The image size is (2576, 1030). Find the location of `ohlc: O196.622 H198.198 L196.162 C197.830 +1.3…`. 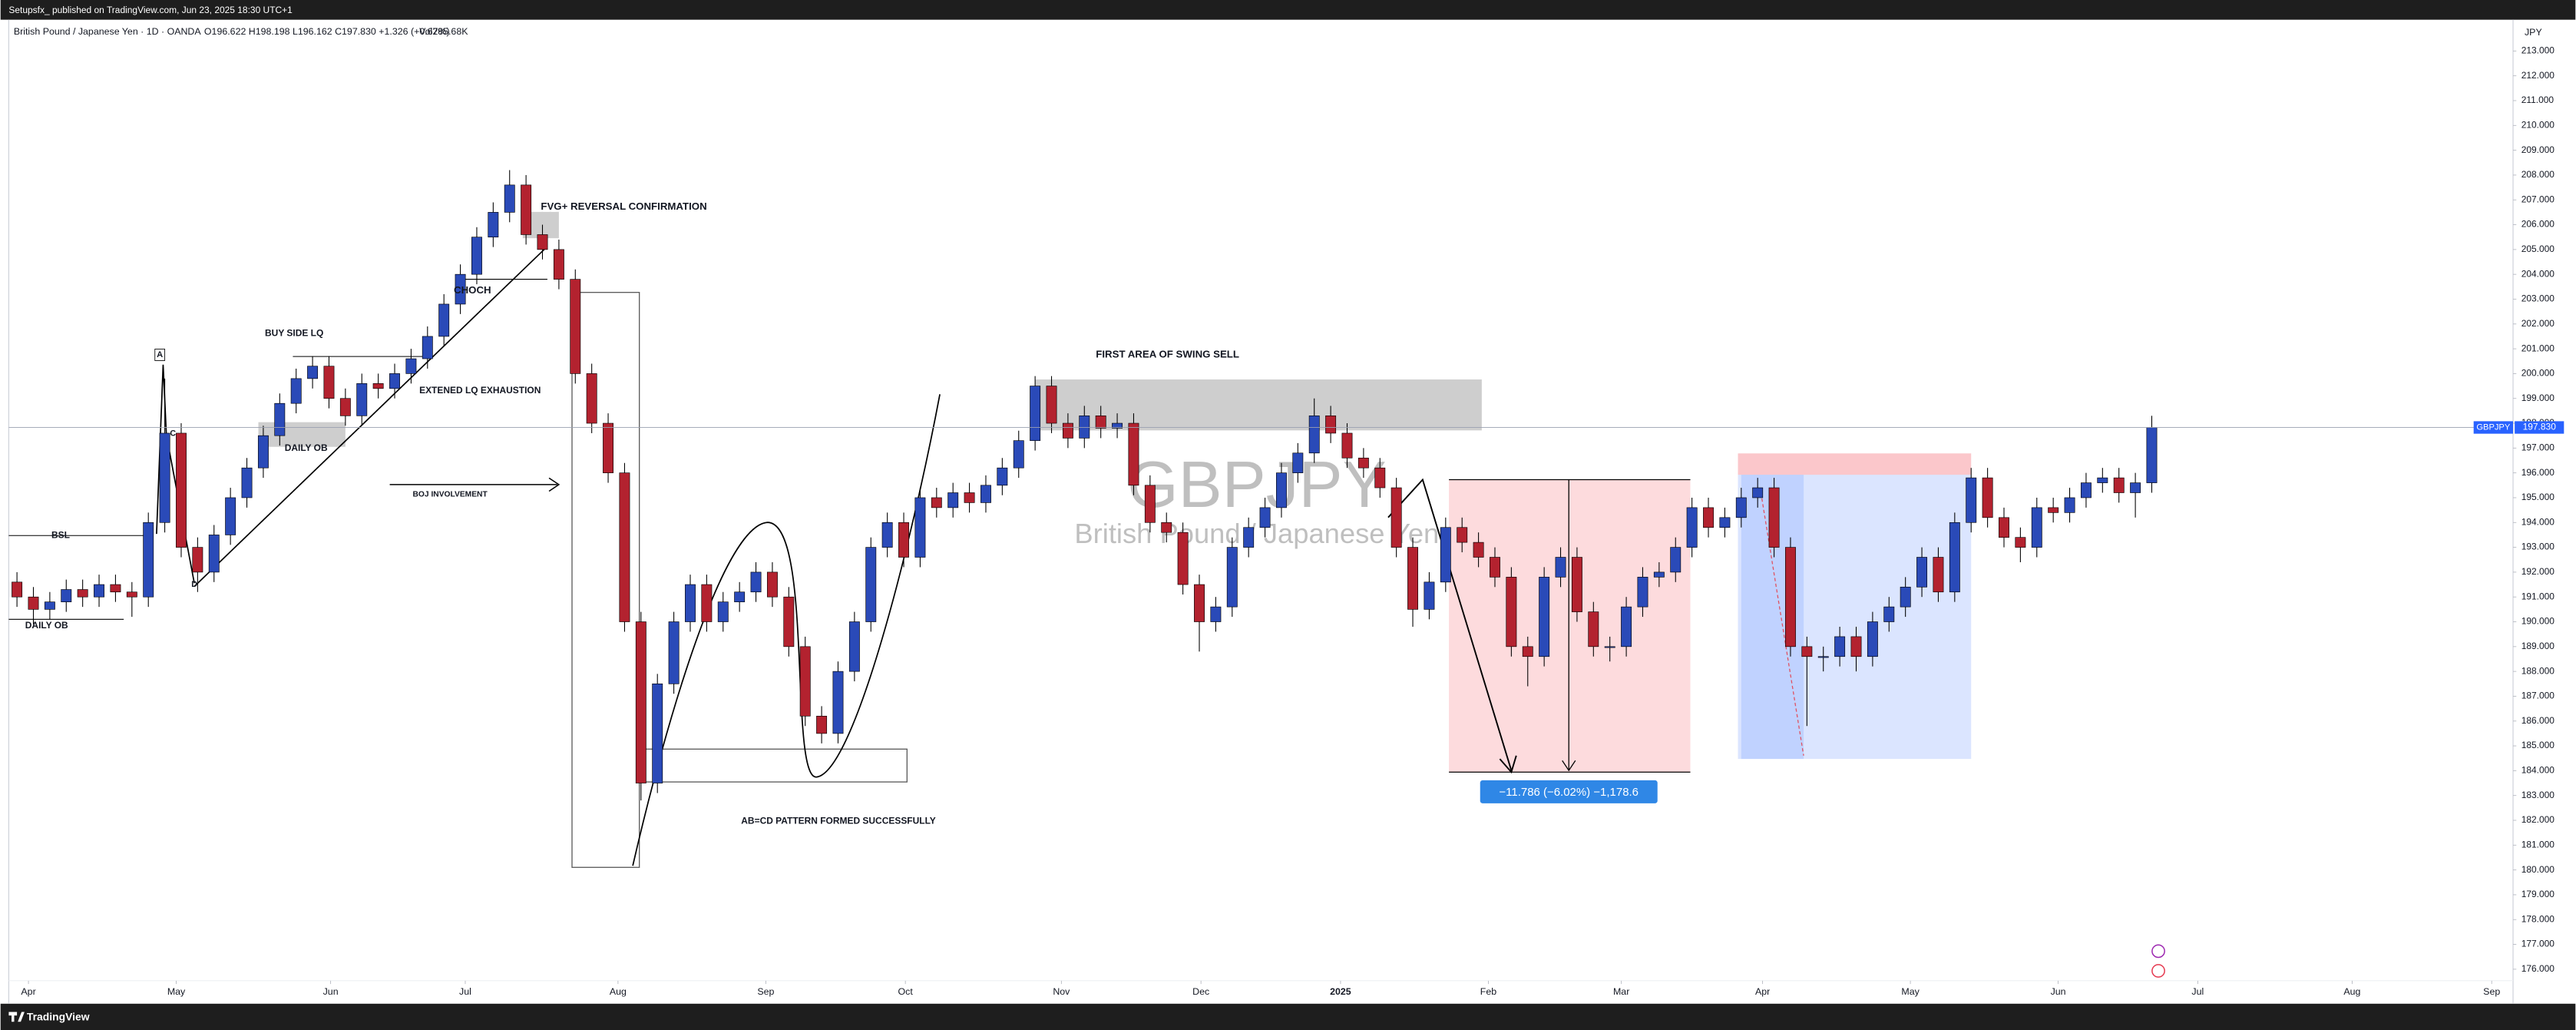

ohlc: O196.622 H198.198 L196.162 C197.830 +1.3… is located at coordinates (327, 31).